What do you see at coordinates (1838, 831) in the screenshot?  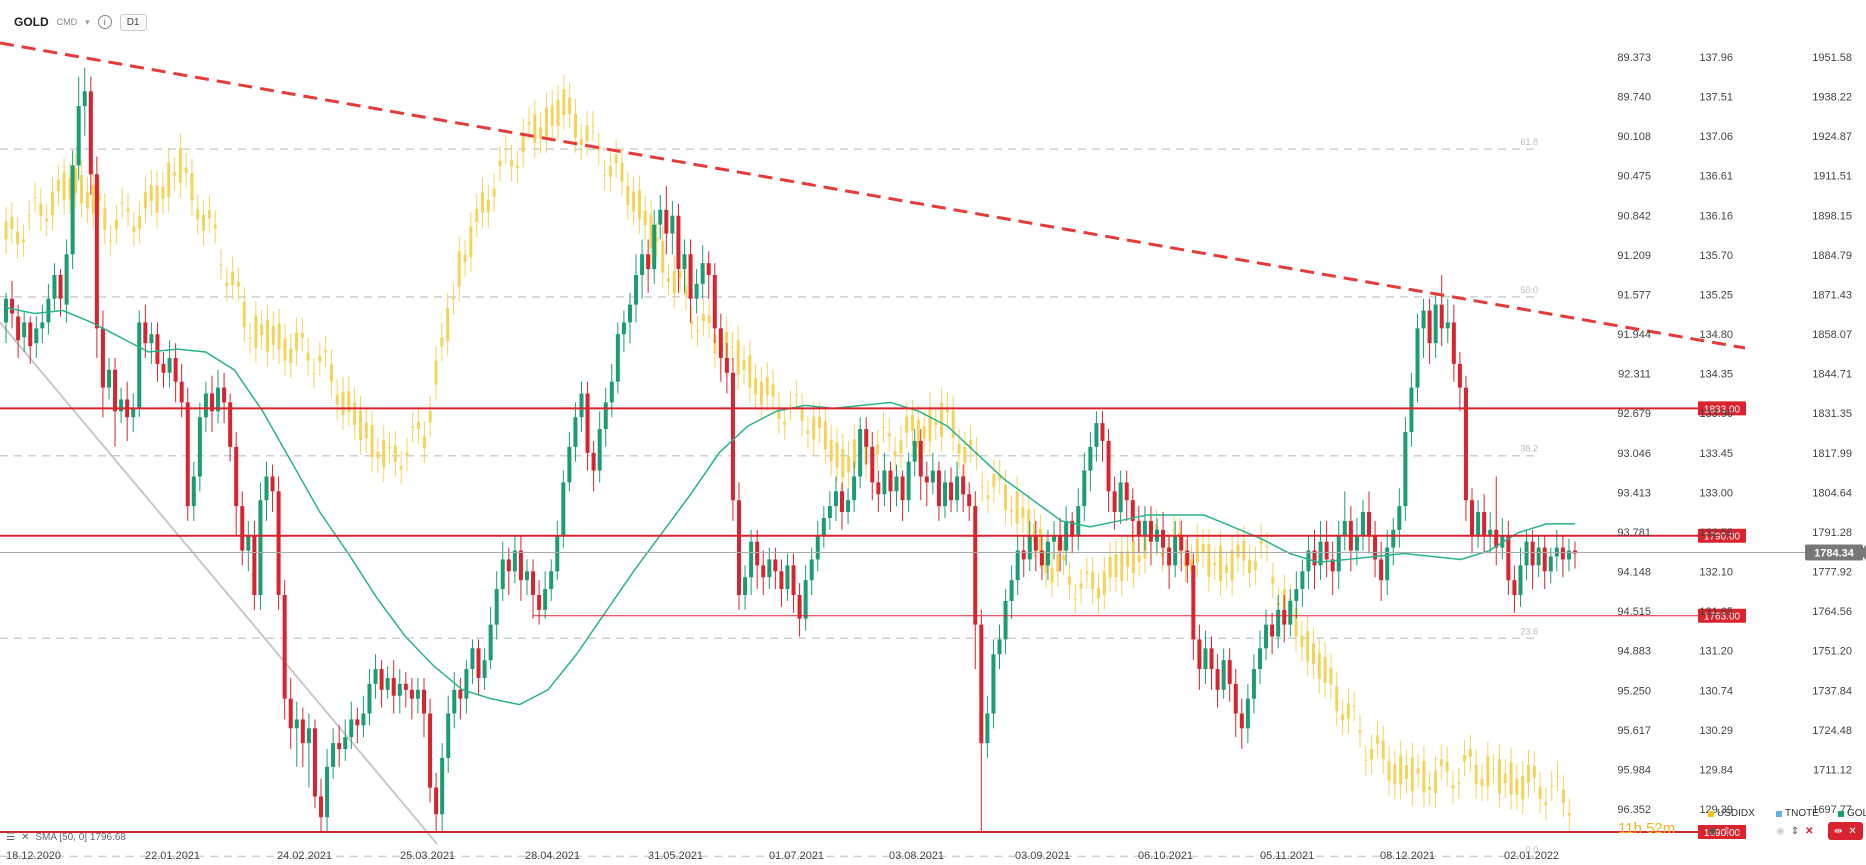 I see `split-icon: ⇹` at bounding box center [1838, 831].